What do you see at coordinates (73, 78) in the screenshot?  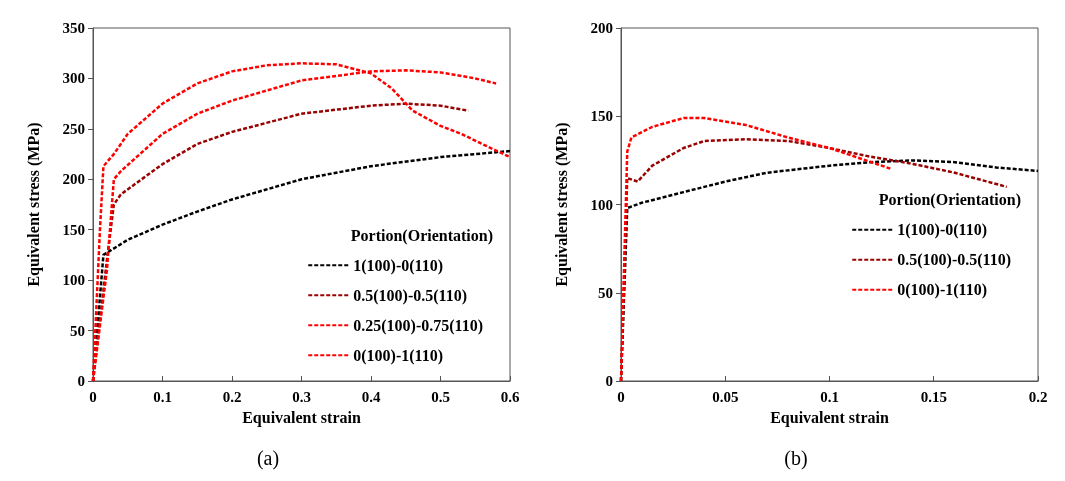 I see `y-tick-label: 300` at bounding box center [73, 78].